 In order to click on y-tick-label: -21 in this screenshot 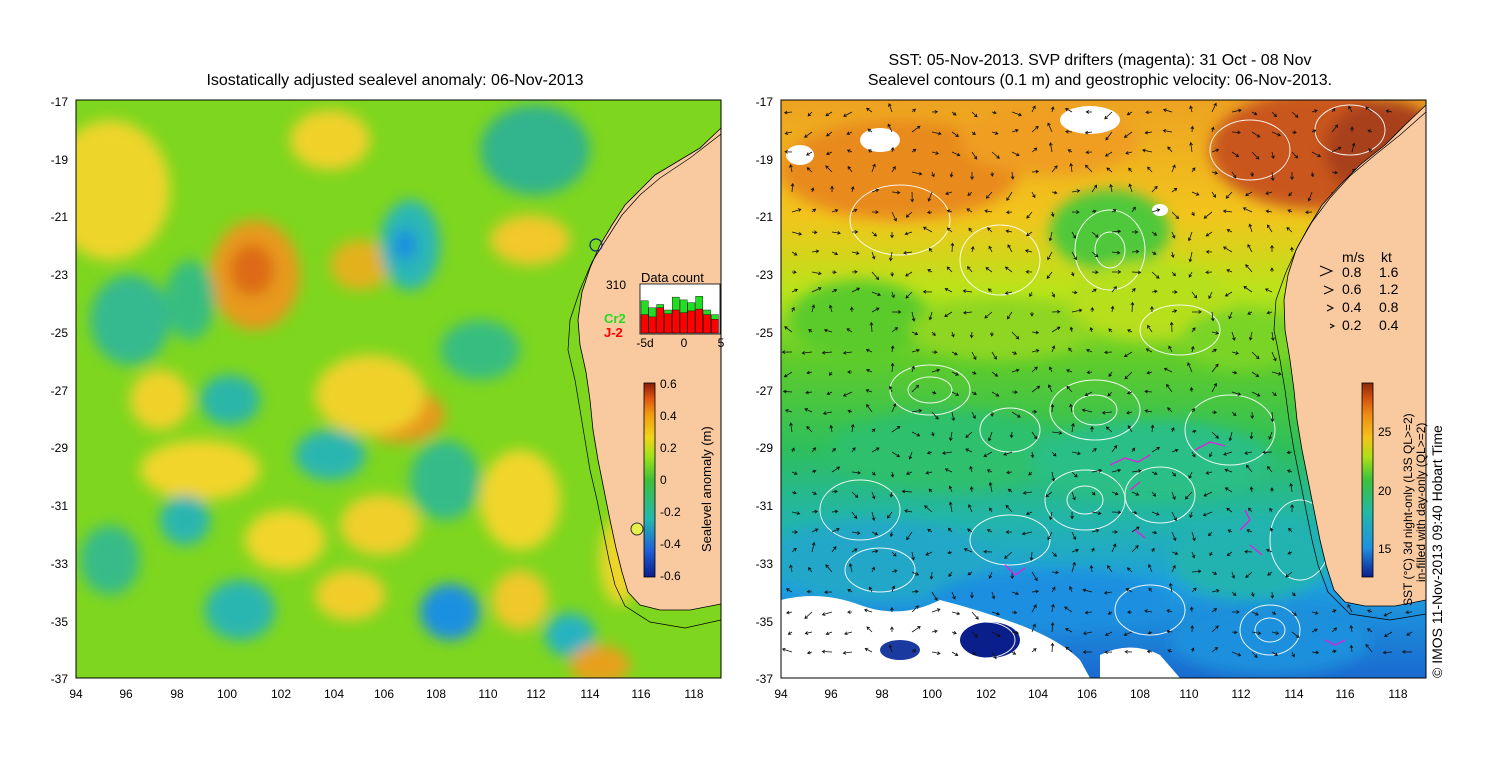, I will do `click(60, 217)`.